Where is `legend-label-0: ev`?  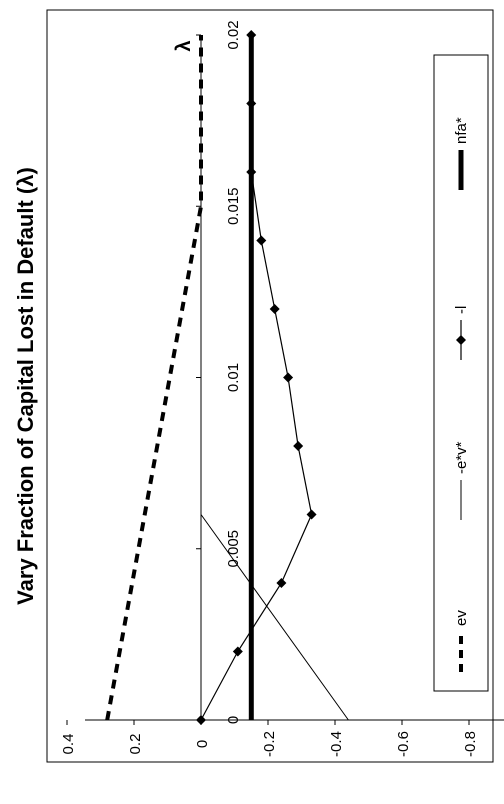 legend-label-0: ev is located at coordinates (461, 618).